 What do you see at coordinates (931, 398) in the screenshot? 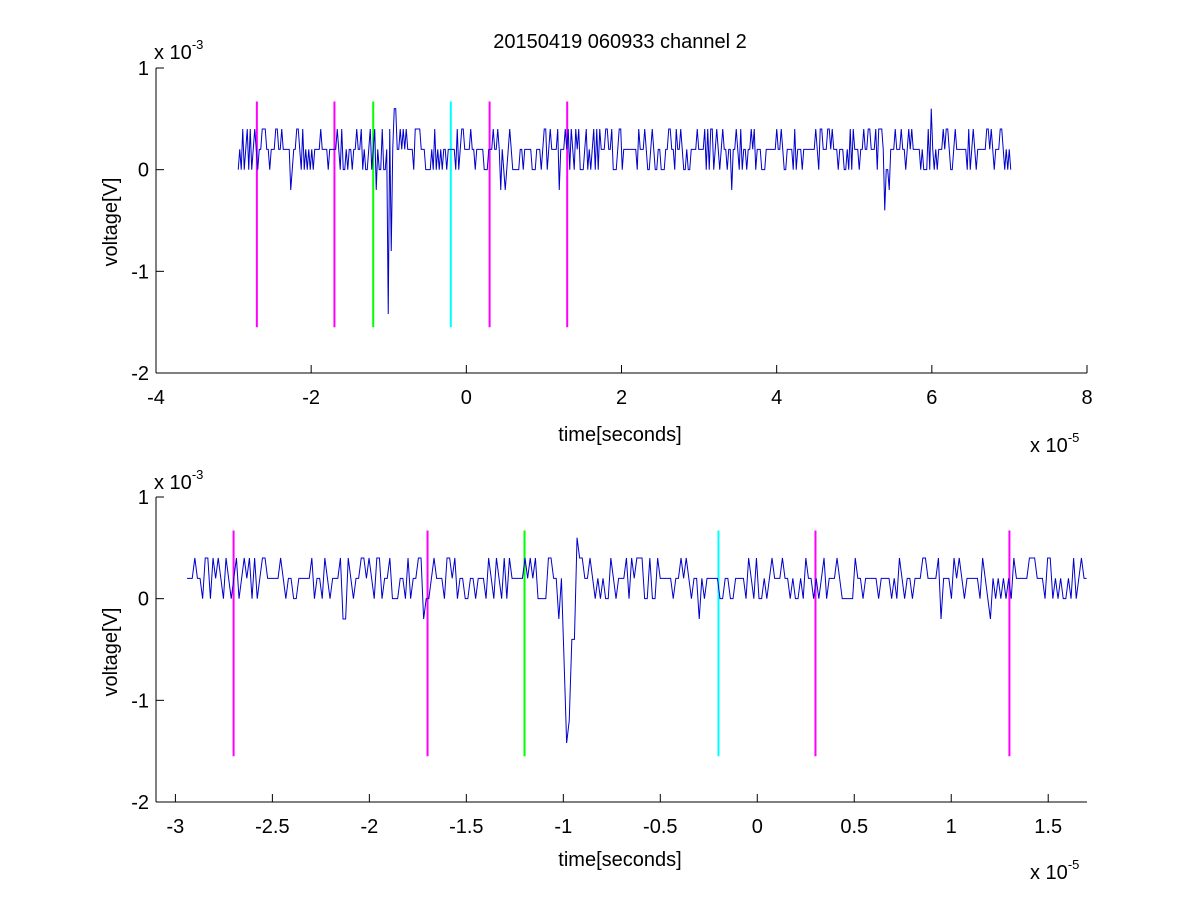
I see `axes-top-xtick-label: 6` at bounding box center [931, 398].